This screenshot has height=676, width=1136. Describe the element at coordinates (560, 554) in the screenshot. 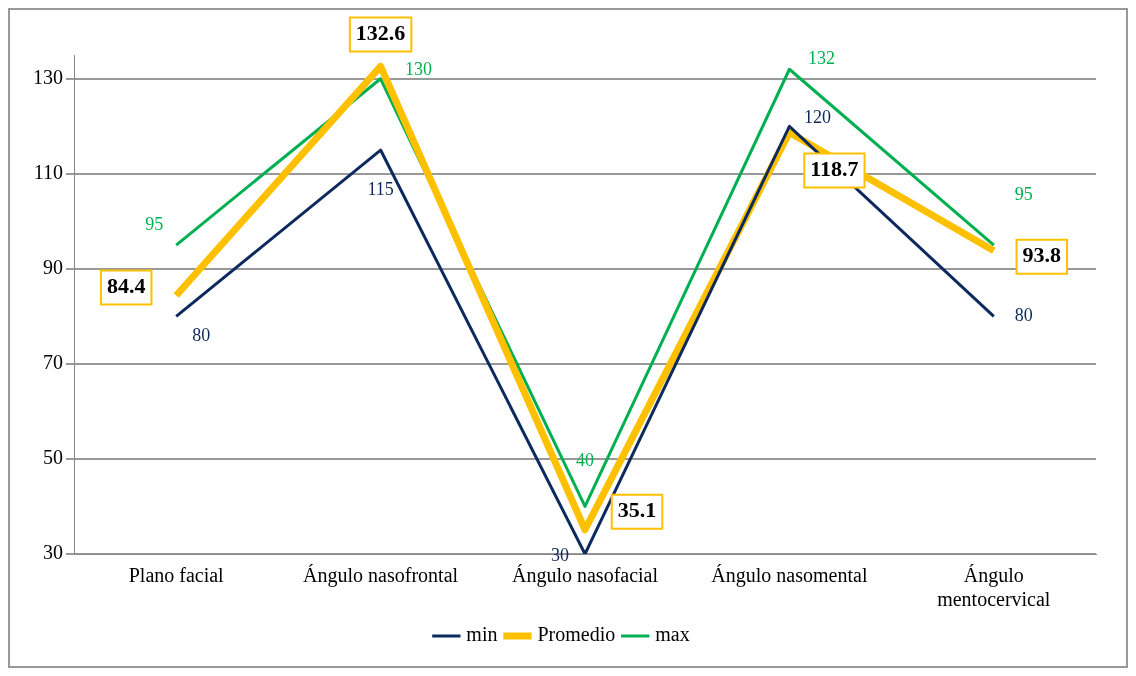

I see `data-label: 30` at that location.